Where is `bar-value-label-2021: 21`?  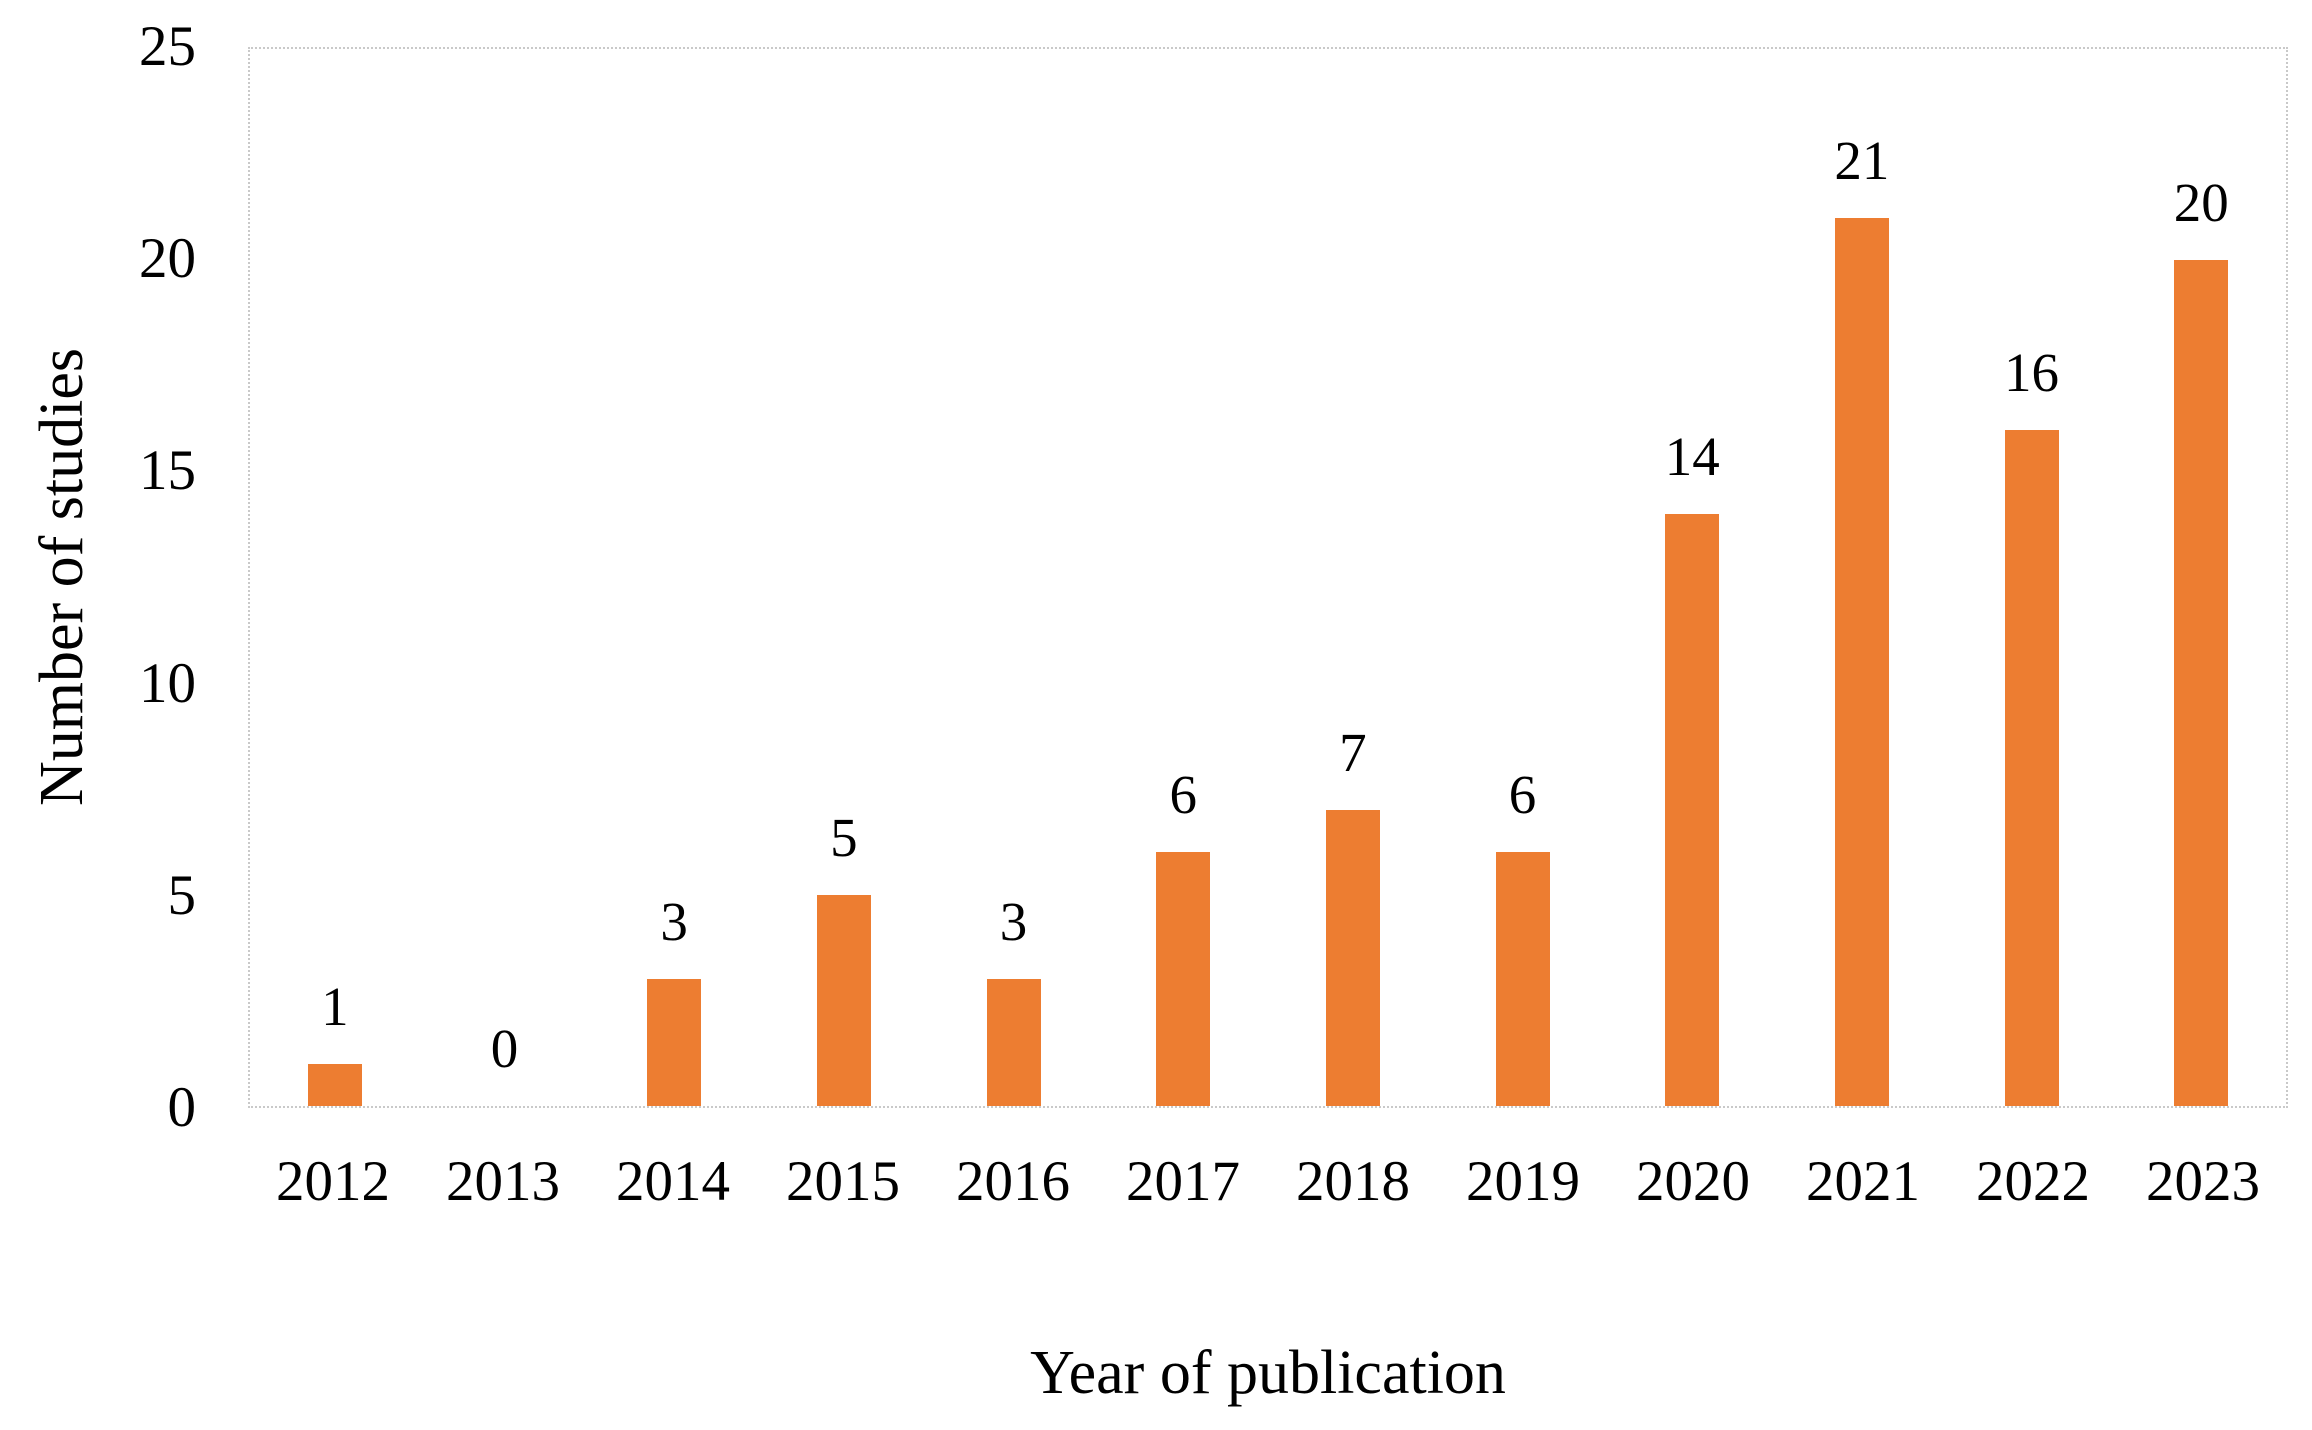 bar-value-label-2021: 21 is located at coordinates (1862, 161).